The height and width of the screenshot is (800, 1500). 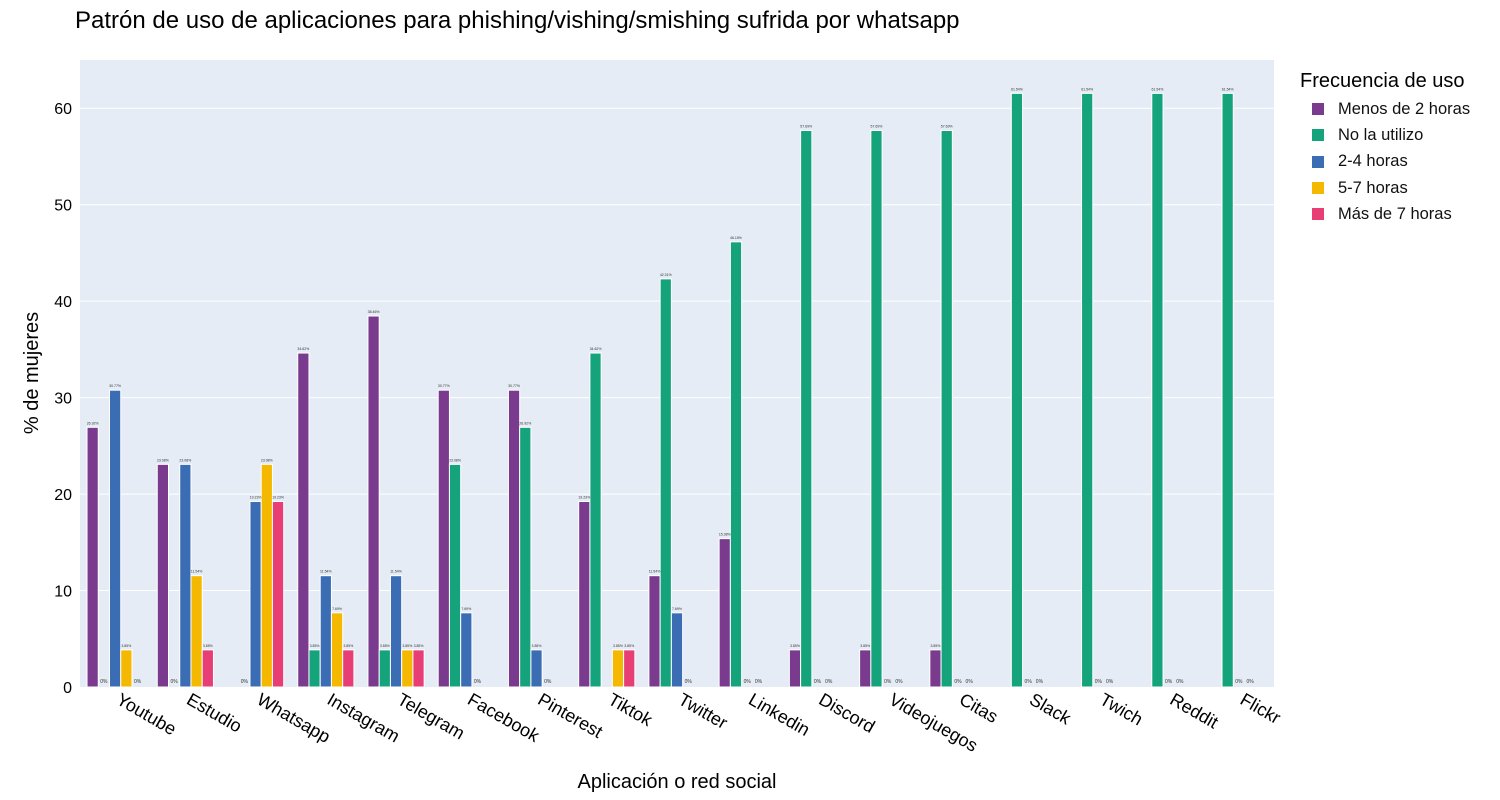 I want to click on bar-instagram-s1, so click(x=314, y=668).